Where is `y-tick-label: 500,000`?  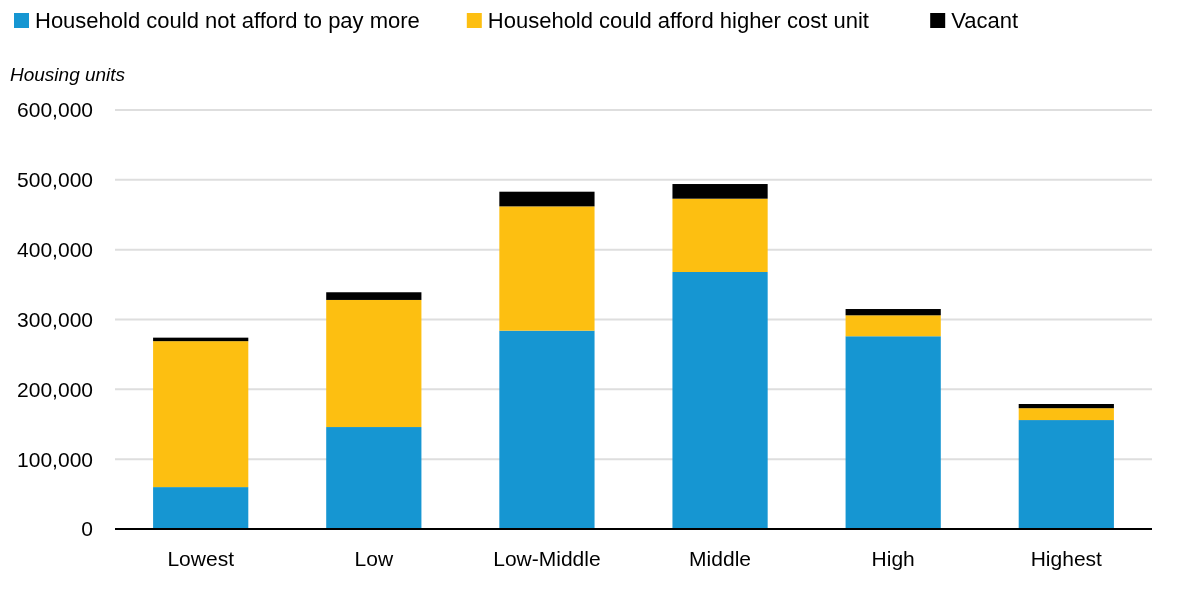
y-tick-label: 500,000 is located at coordinates (55, 180).